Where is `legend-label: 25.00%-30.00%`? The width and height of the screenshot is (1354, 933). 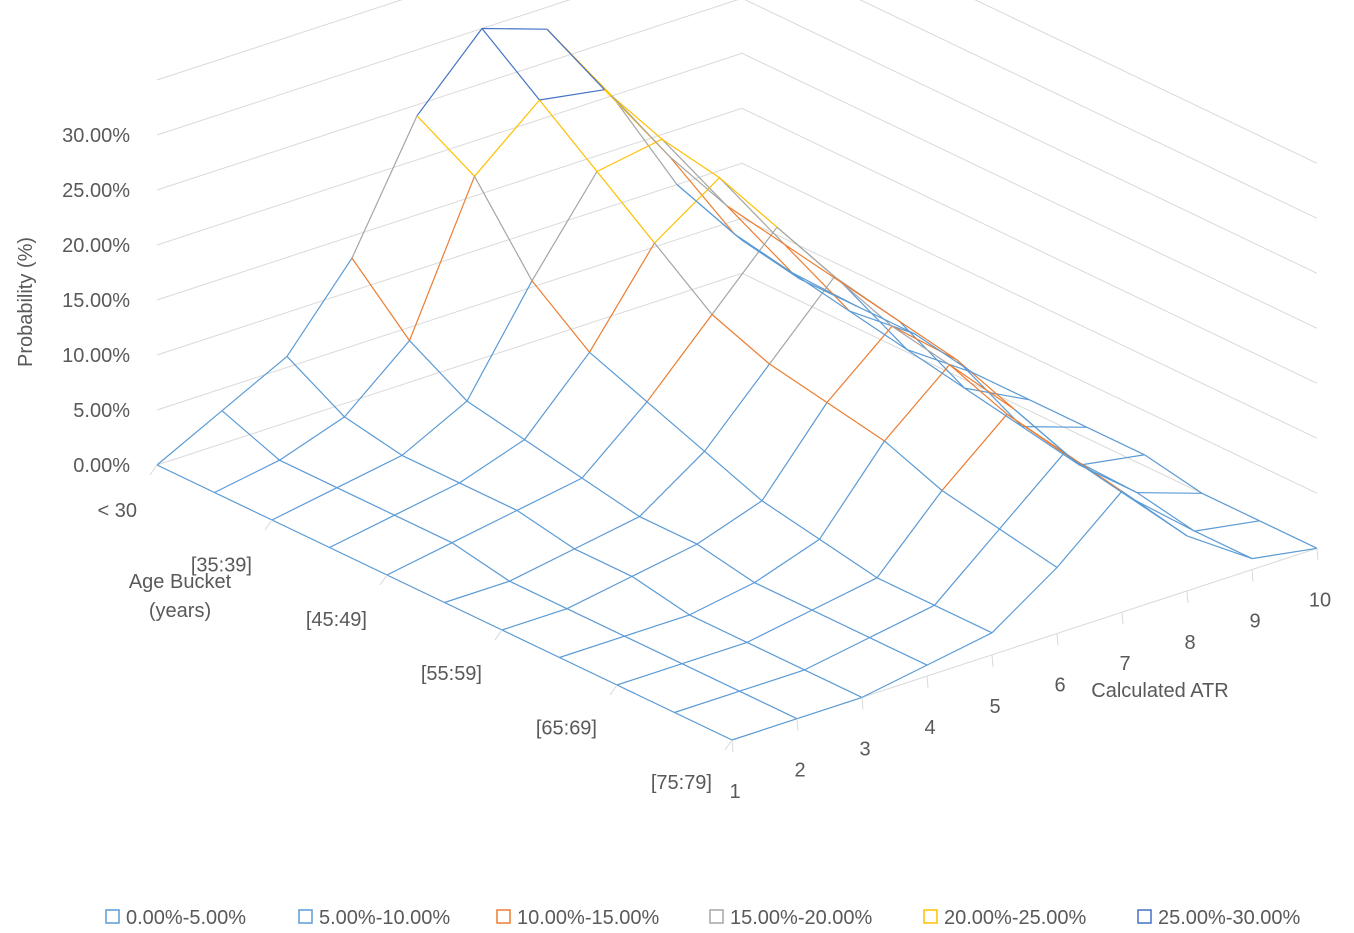 legend-label: 25.00%-30.00% is located at coordinates (1229, 918).